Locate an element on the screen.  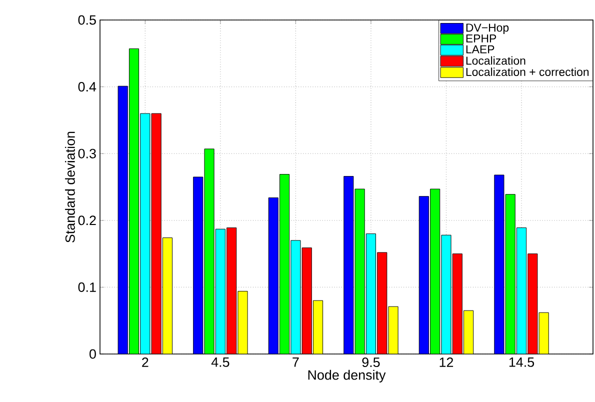
x-tick-label: 7 is located at coordinates (295, 362).